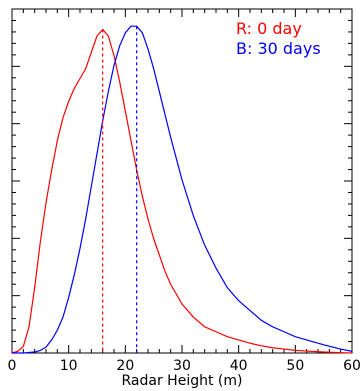 Image resolution: width=362 pixels, height=391 pixels. Describe the element at coordinates (12, 366) in the screenshot. I see `x-tick-label: 0` at that location.